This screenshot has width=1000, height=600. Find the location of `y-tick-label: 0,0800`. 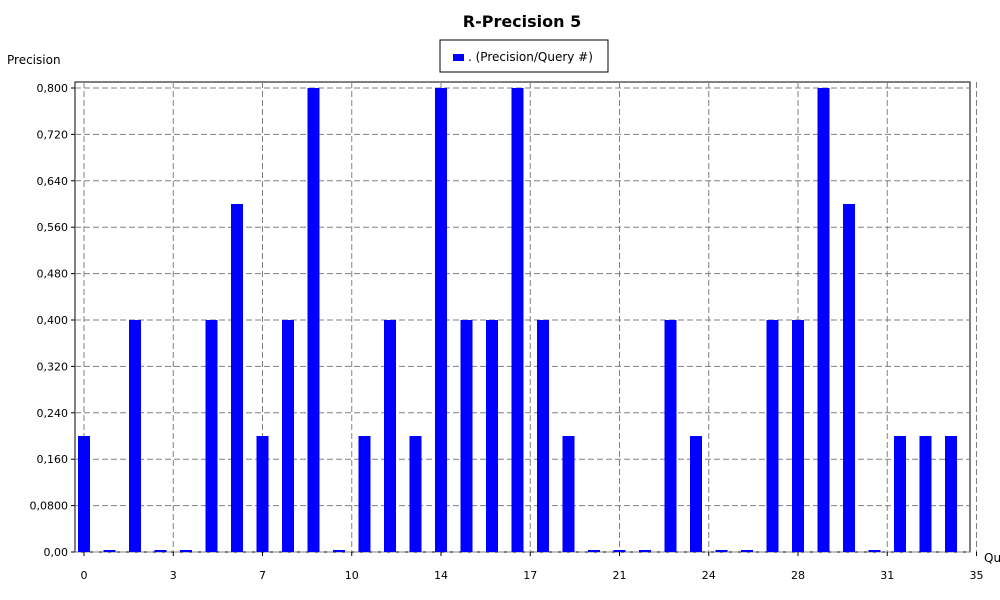

y-tick-label: 0,0800 is located at coordinates (49, 506).